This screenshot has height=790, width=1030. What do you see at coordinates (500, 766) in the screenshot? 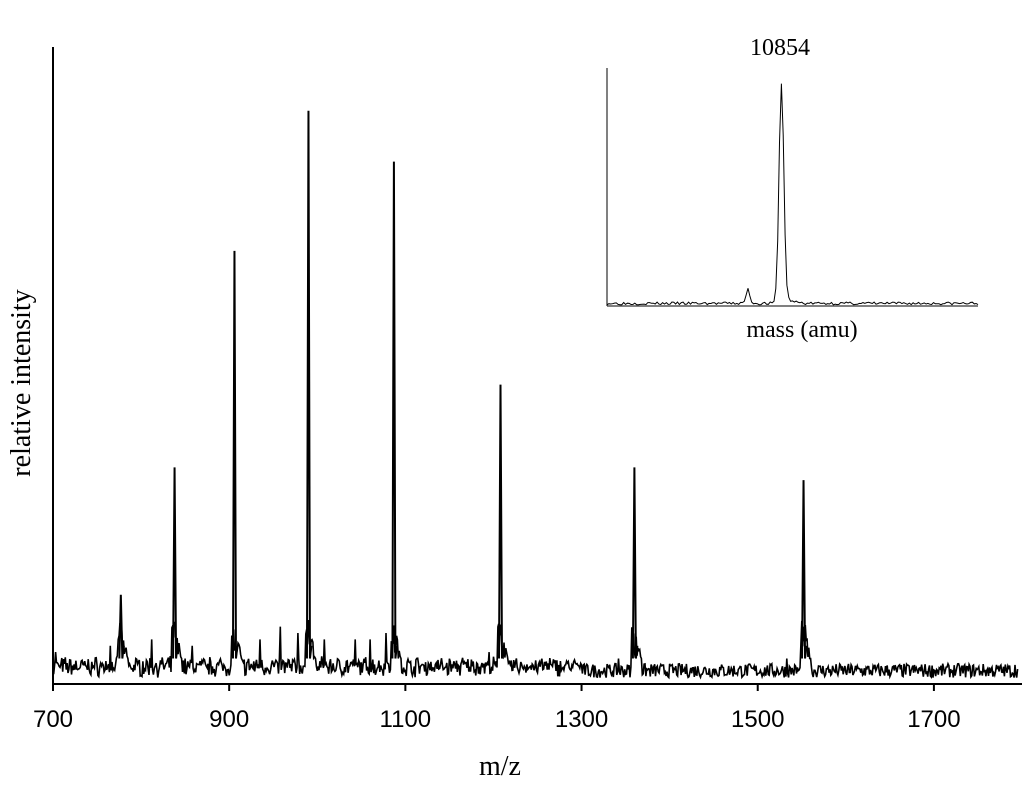
I see `x-axis-label: m/z` at bounding box center [500, 766].